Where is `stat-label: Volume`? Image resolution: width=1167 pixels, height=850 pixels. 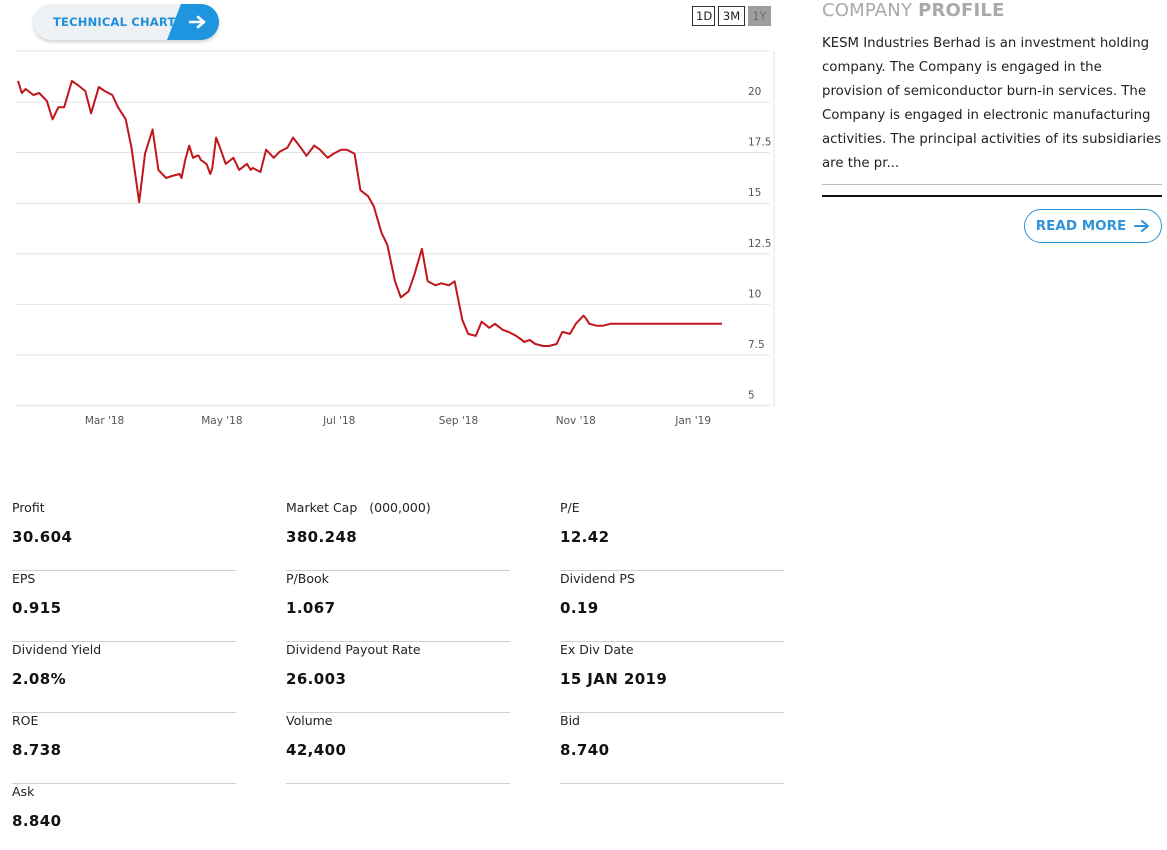 stat-label: Volume is located at coordinates (309, 720).